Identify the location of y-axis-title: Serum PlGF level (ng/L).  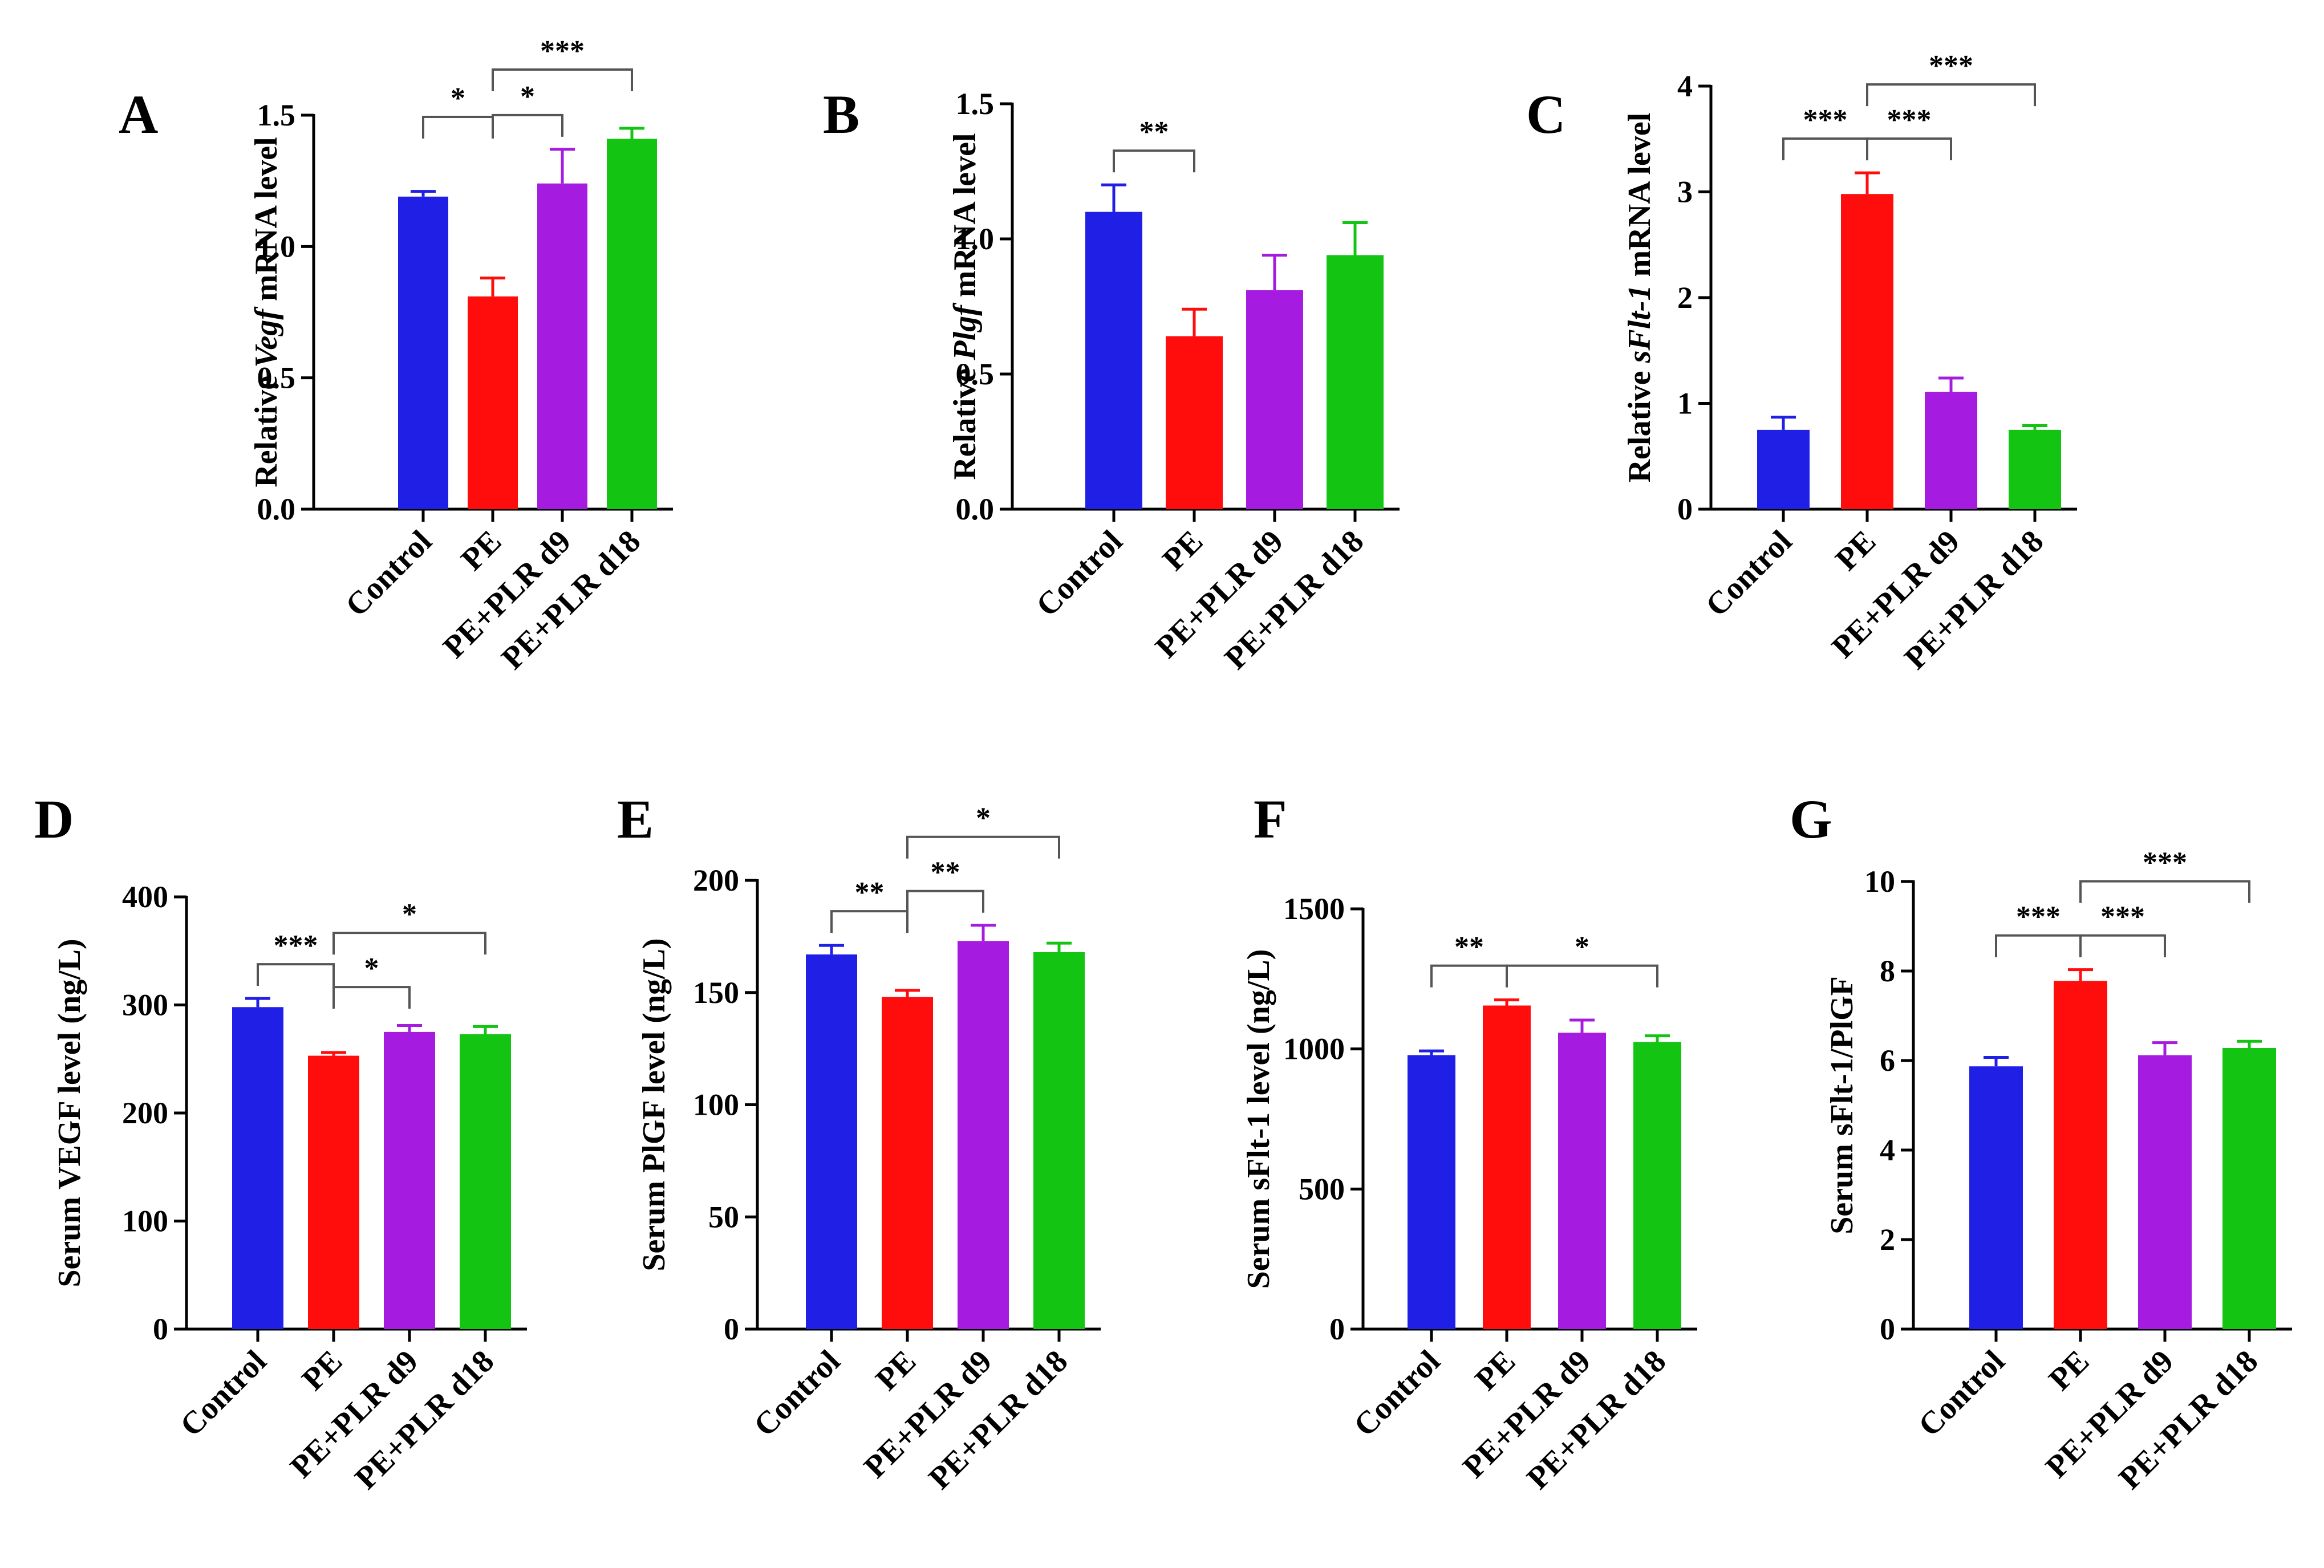
(654, 1105).